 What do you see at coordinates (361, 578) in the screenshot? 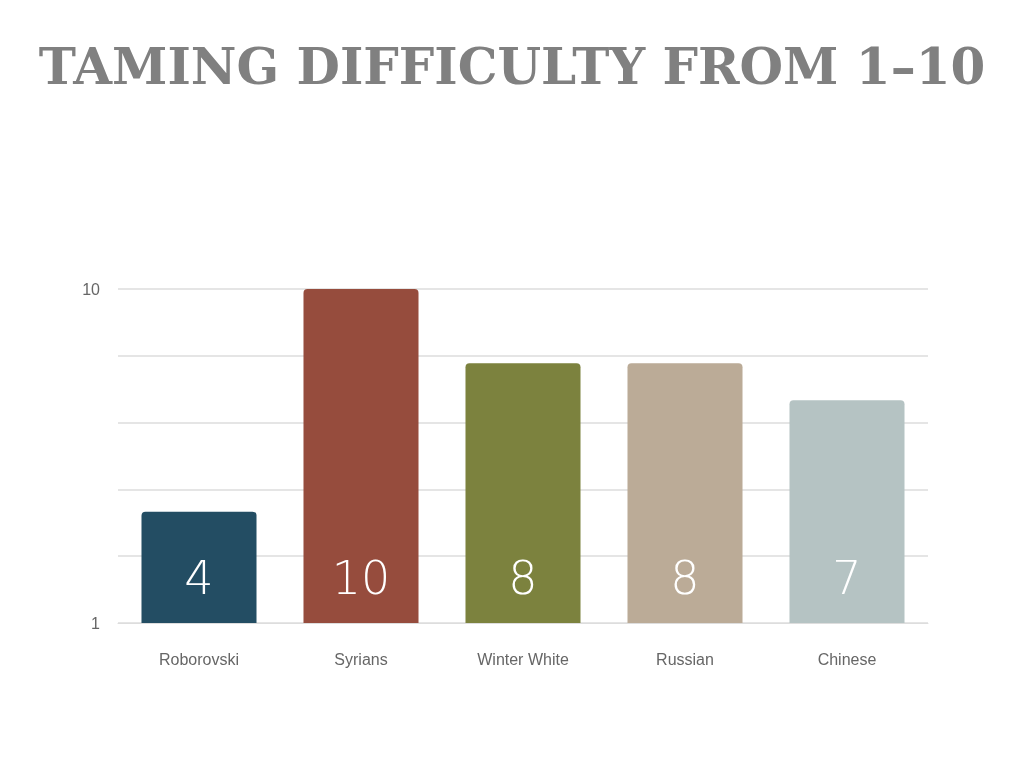
I see `data-label: 10` at bounding box center [361, 578].